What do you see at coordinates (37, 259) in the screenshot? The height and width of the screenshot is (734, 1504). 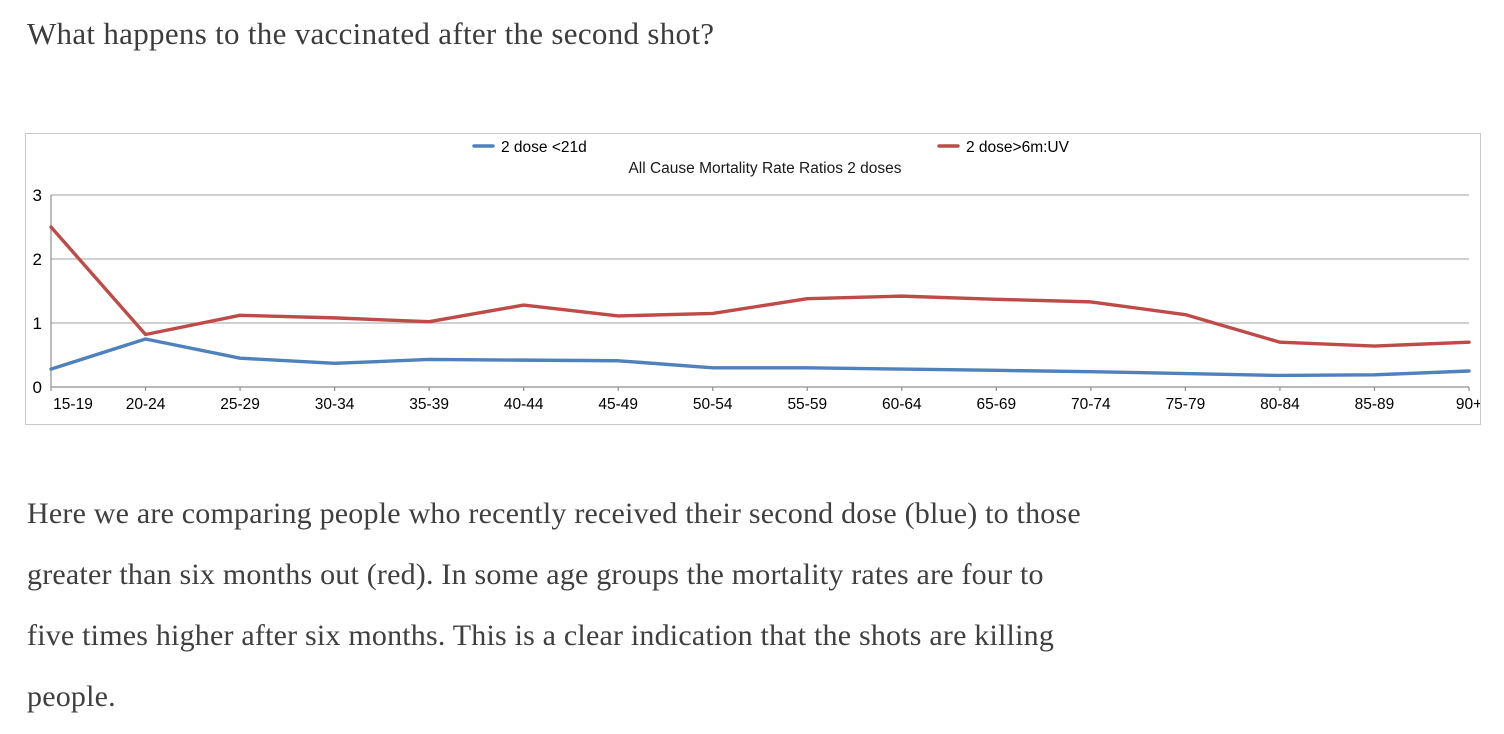 I see `y-axis-tick-label: 2` at bounding box center [37, 259].